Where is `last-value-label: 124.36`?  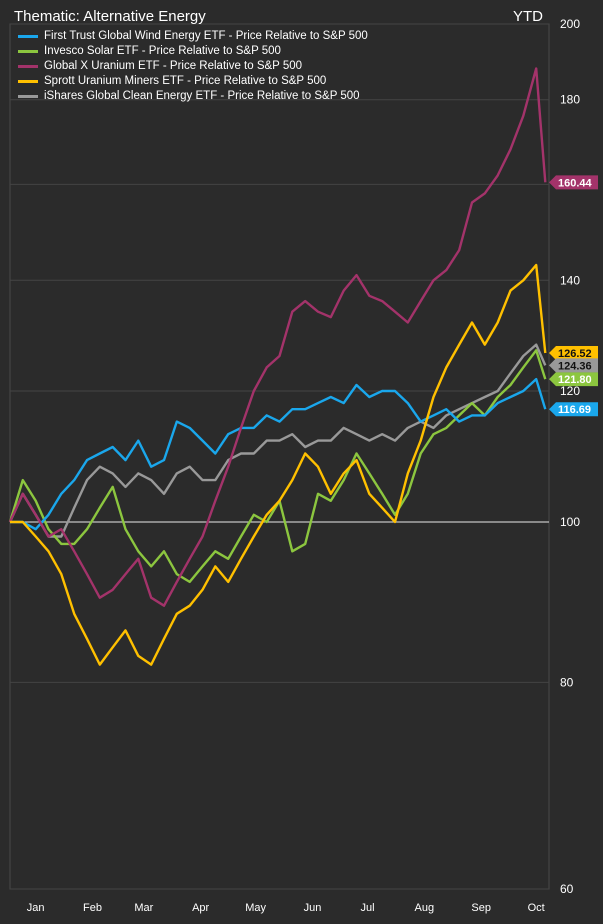
last-value-label: 124.36 is located at coordinates (575, 366).